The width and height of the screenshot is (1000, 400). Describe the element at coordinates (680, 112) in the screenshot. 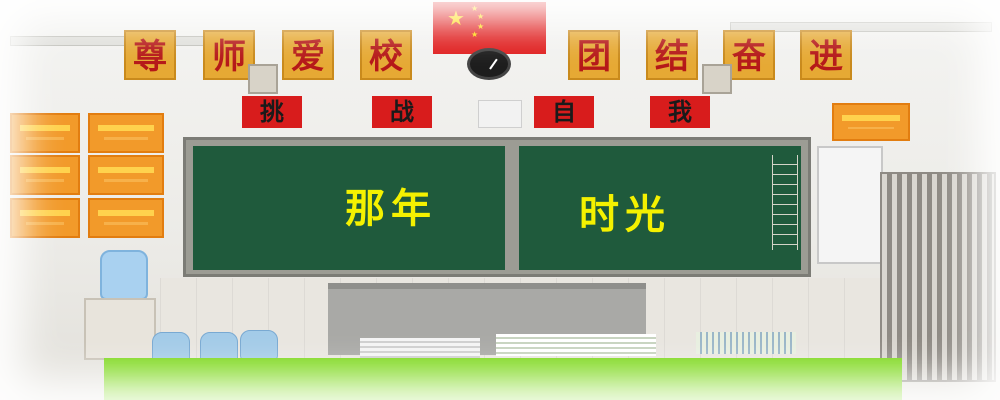

I see `slogan-char-wo: 我` at that location.